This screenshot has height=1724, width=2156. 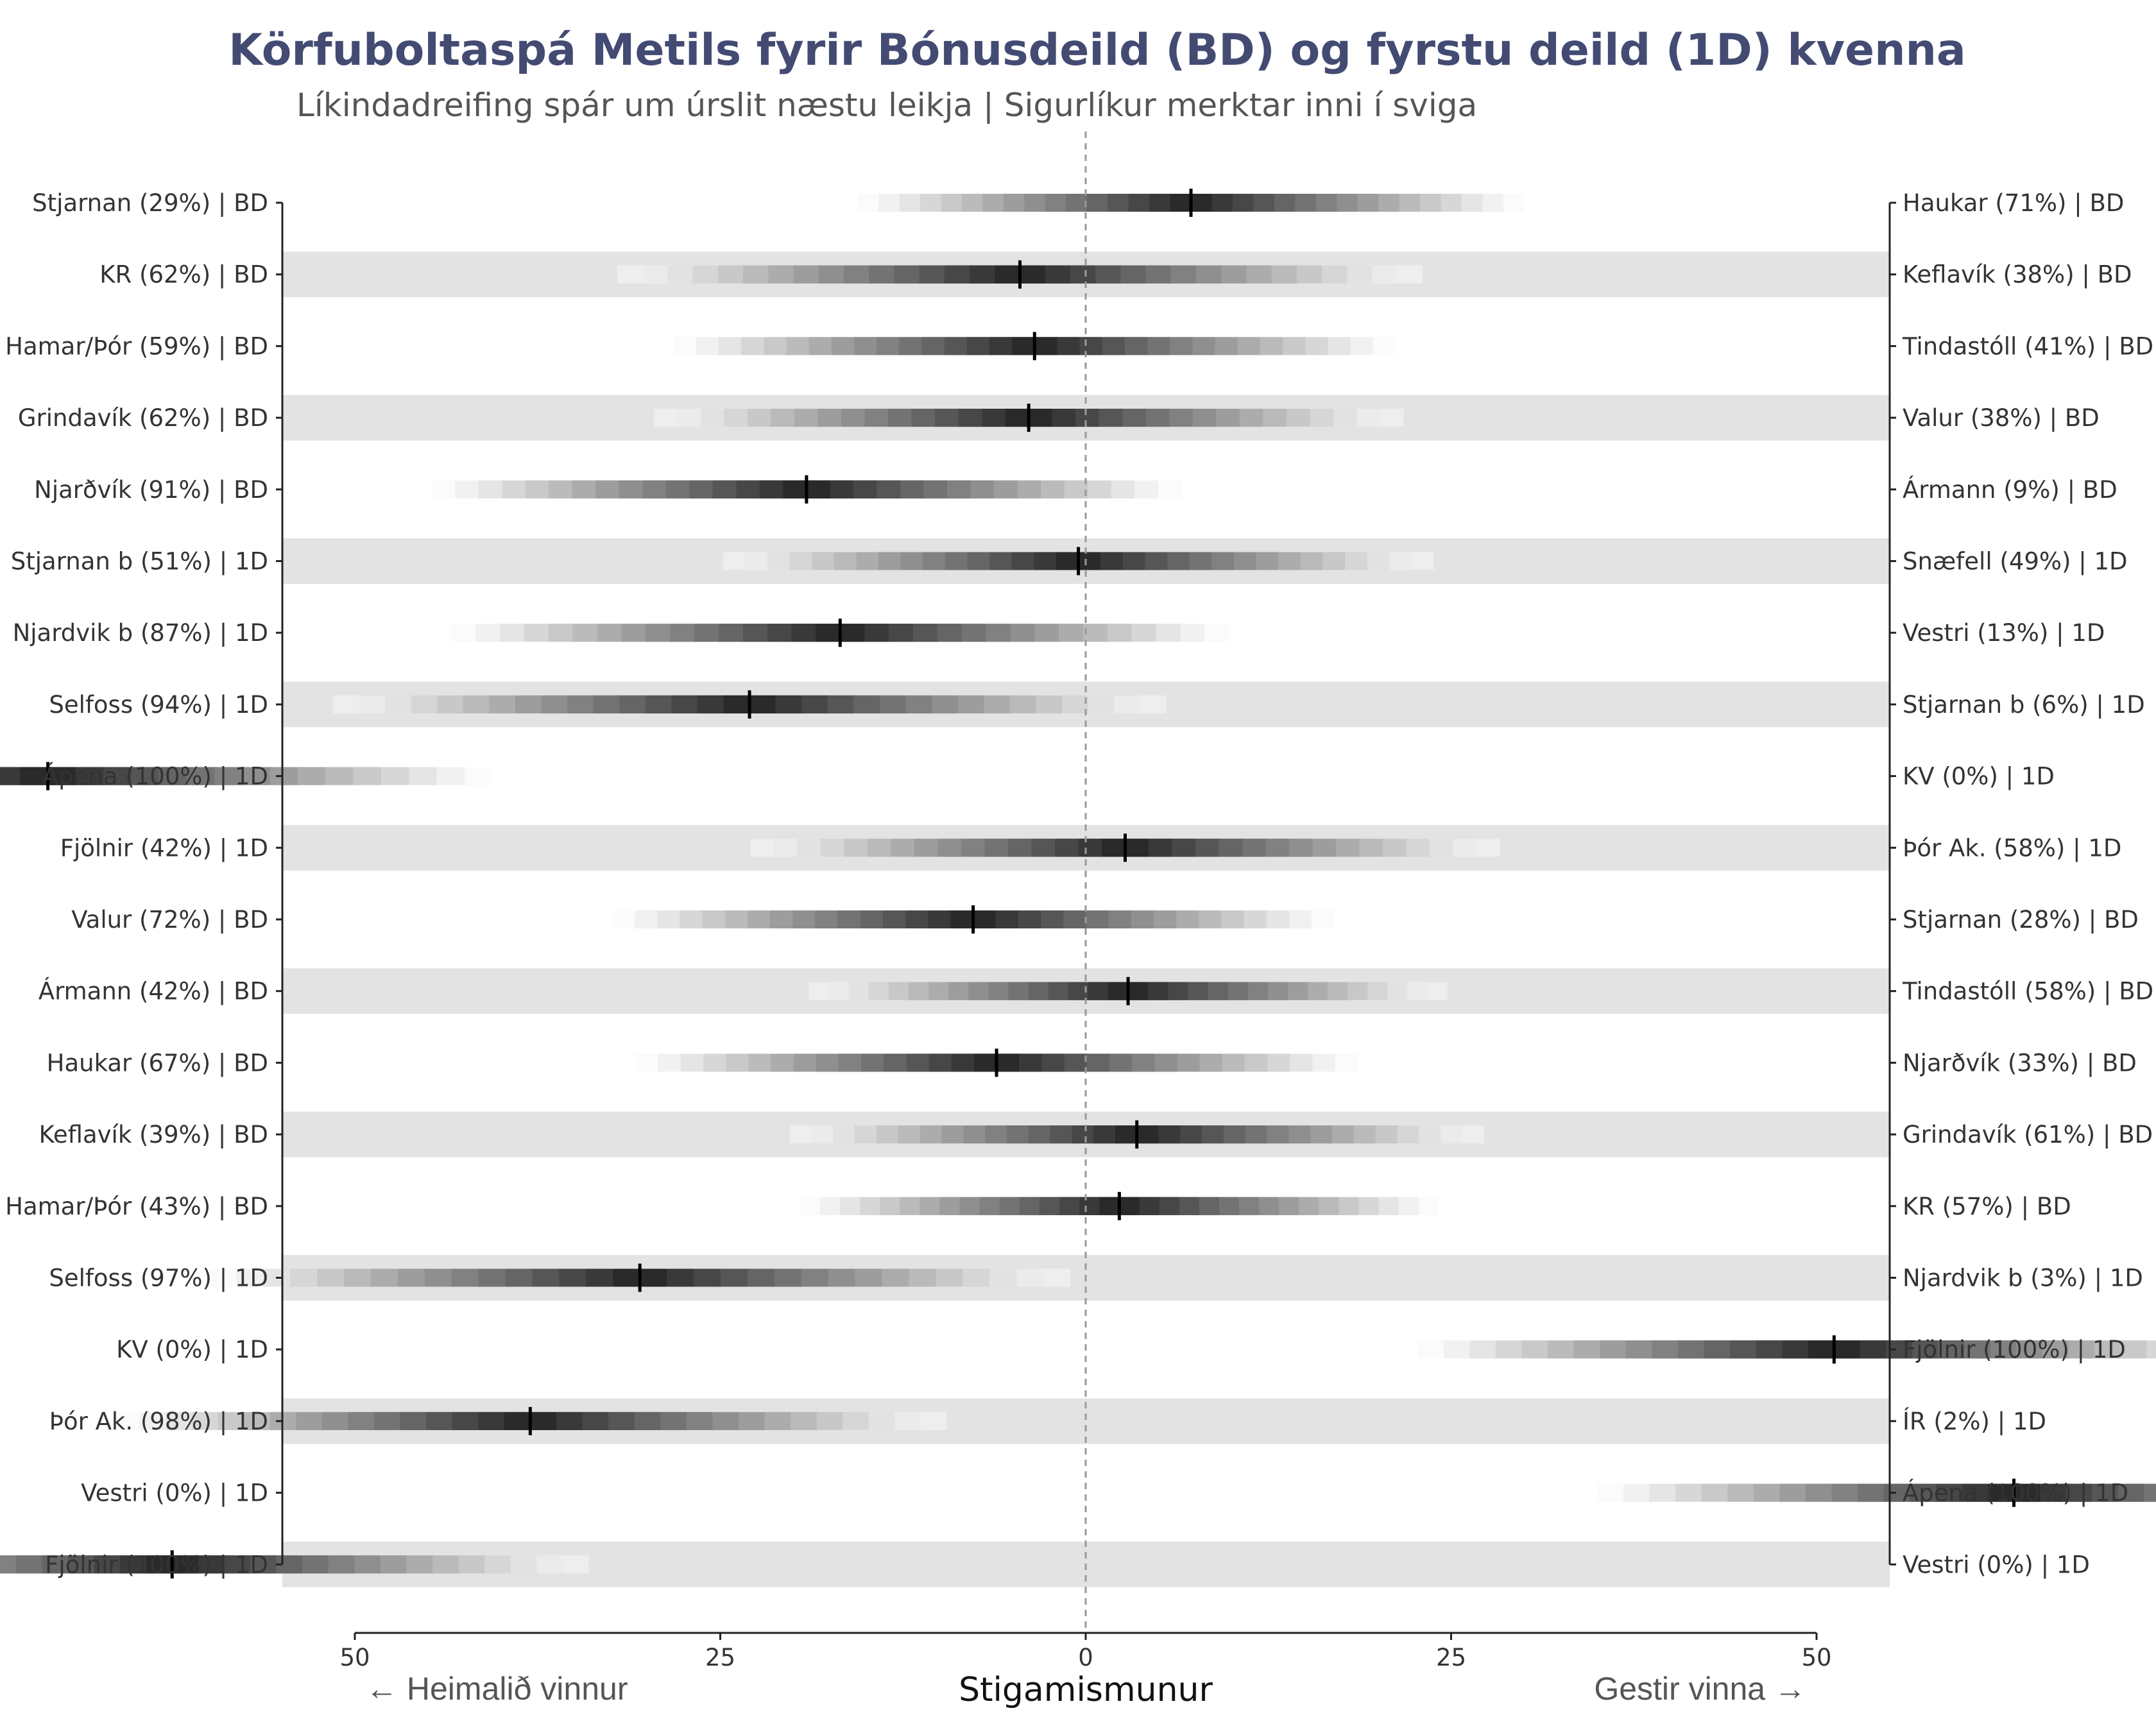 I want to click on home-team-label: Þór Ak. (98%) | 1D, so click(x=159, y=1422).